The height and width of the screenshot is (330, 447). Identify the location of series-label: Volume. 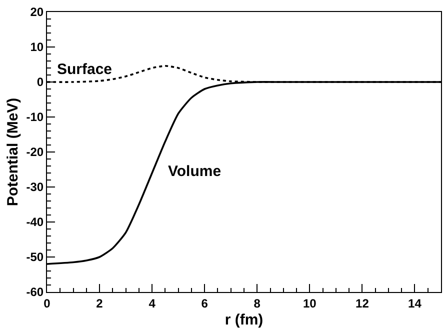
(195, 171).